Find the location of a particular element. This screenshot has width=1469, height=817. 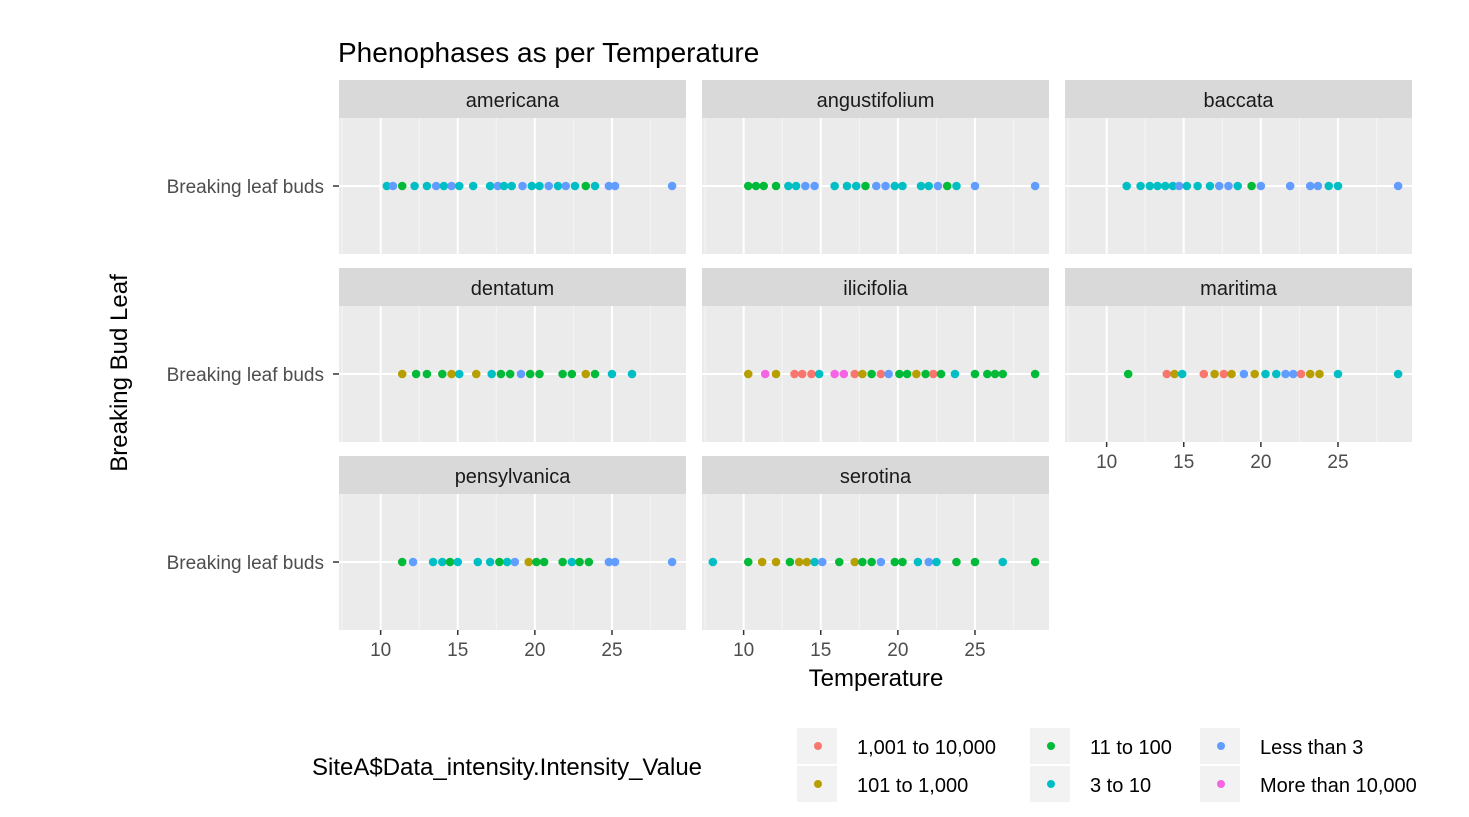

x-tick-label: 10 is located at coordinates (380, 650).